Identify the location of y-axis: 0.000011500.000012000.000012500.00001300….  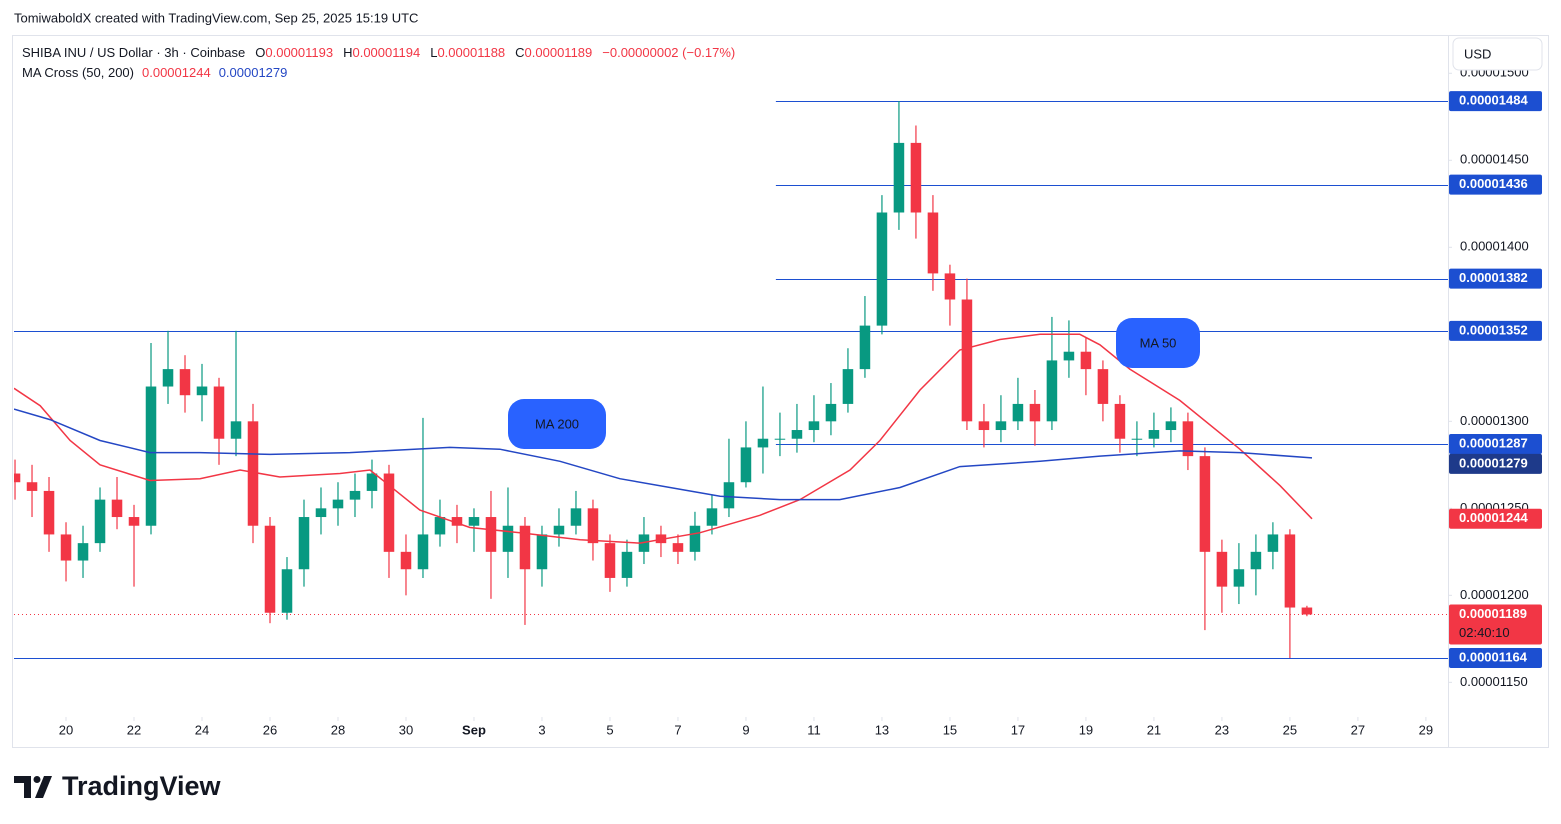
(1488, 377).